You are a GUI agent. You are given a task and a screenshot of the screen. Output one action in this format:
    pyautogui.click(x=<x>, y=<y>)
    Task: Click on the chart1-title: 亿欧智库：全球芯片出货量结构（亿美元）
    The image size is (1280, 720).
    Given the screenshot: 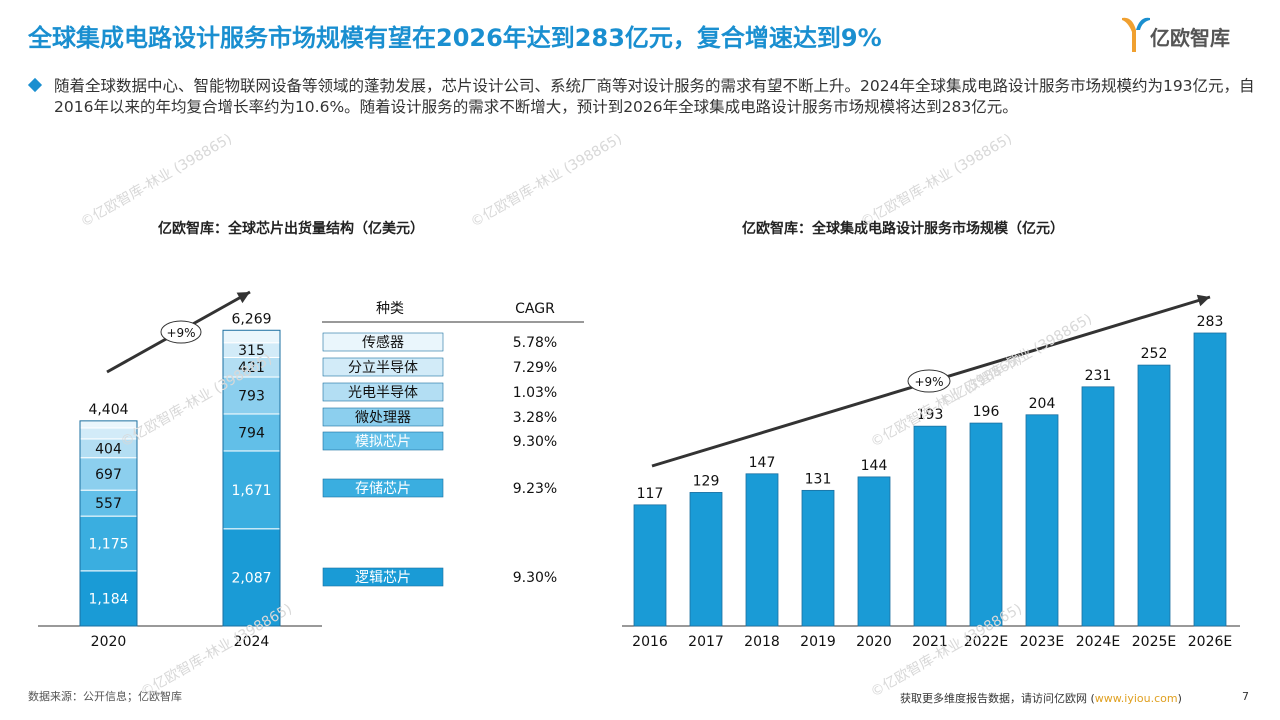 What is the action you would take?
    pyautogui.click(x=291, y=229)
    